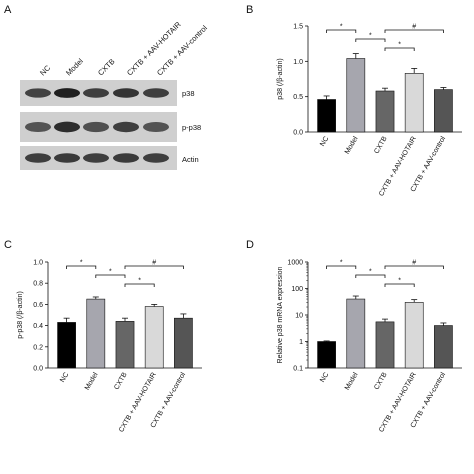 This screenshot has width=474, height=474. What do you see at coordinates (38, 347) in the screenshot?
I see `y-tick-label: 0.2` at bounding box center [38, 347].